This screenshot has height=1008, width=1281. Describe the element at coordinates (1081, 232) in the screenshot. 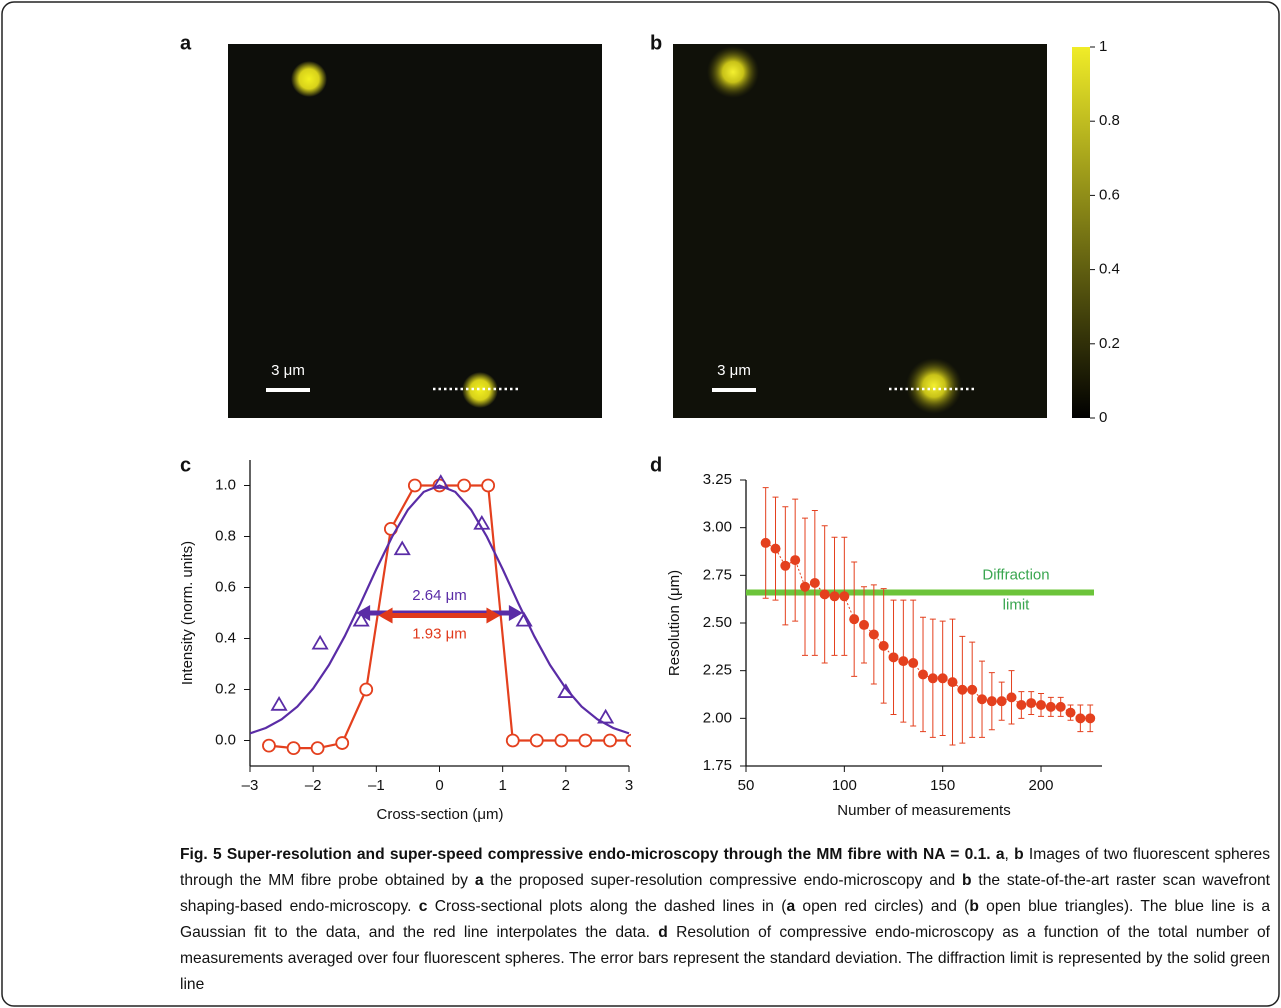

I see `colorbar` at that location.